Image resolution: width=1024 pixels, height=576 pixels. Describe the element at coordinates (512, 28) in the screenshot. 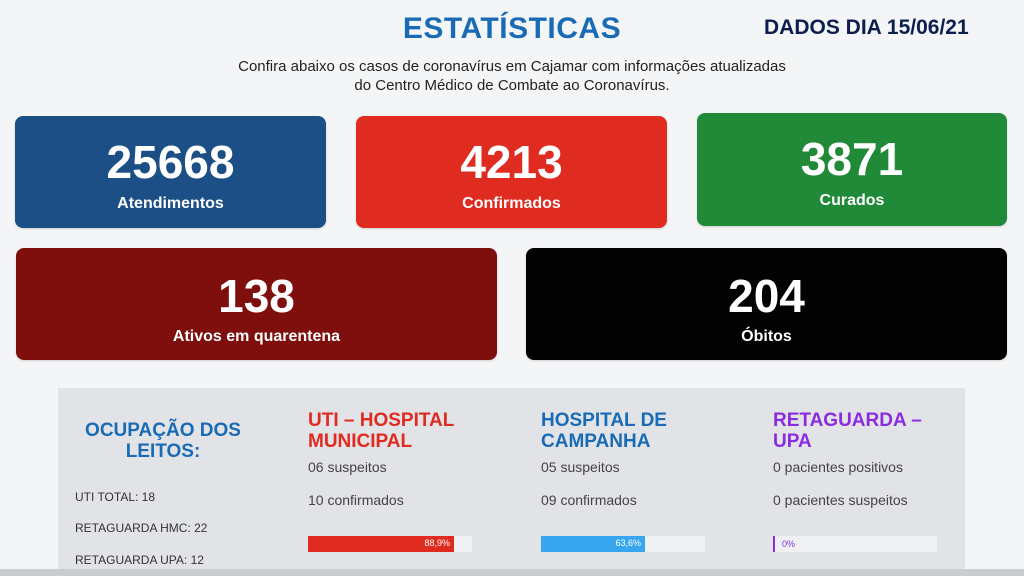

I see `page-title: ESTATÍSTICAS` at that location.